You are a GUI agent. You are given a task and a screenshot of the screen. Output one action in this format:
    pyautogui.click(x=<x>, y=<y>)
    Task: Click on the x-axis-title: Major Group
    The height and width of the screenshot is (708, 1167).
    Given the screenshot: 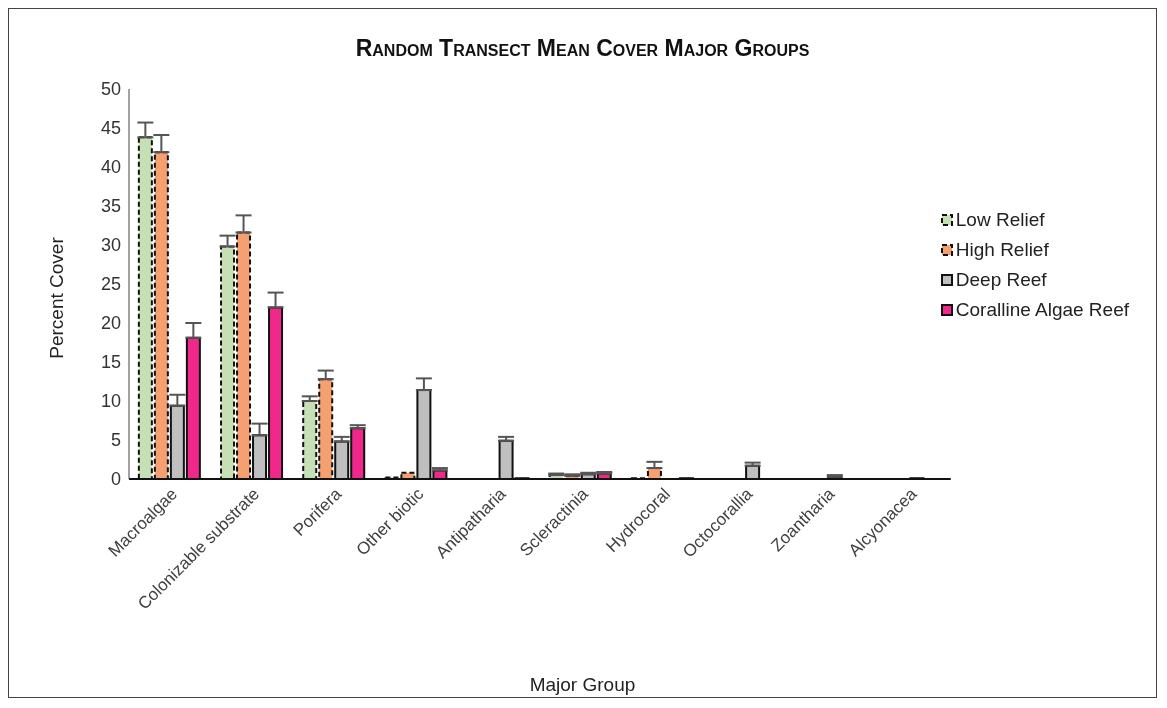 What is the action you would take?
    pyautogui.click(x=582, y=685)
    